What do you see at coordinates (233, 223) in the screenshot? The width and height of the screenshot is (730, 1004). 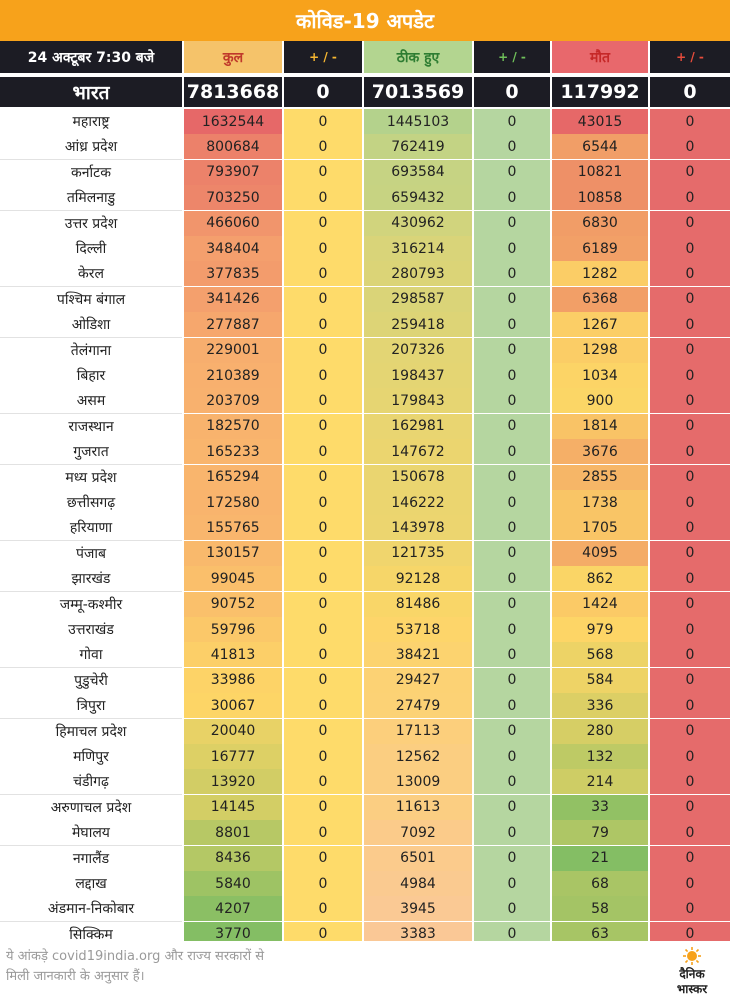 I see `total-cases: 466060` at bounding box center [233, 223].